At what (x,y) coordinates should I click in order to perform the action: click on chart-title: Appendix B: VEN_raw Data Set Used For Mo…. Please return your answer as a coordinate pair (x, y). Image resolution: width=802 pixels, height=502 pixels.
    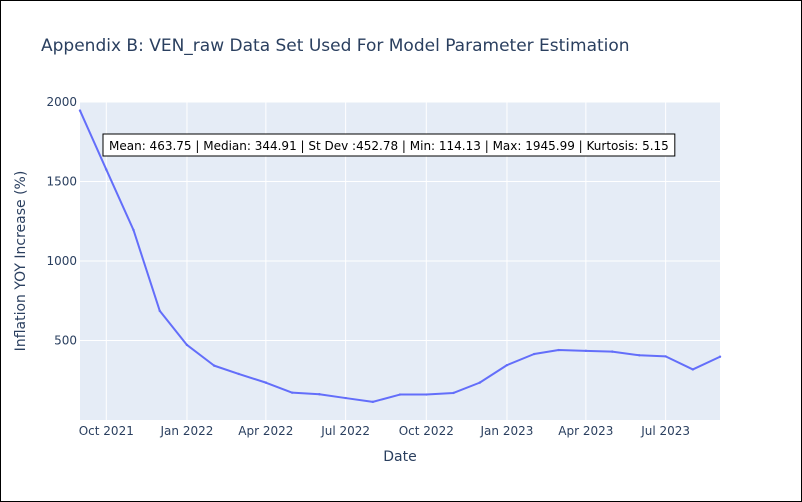
    Looking at the image, I should click on (335, 46).